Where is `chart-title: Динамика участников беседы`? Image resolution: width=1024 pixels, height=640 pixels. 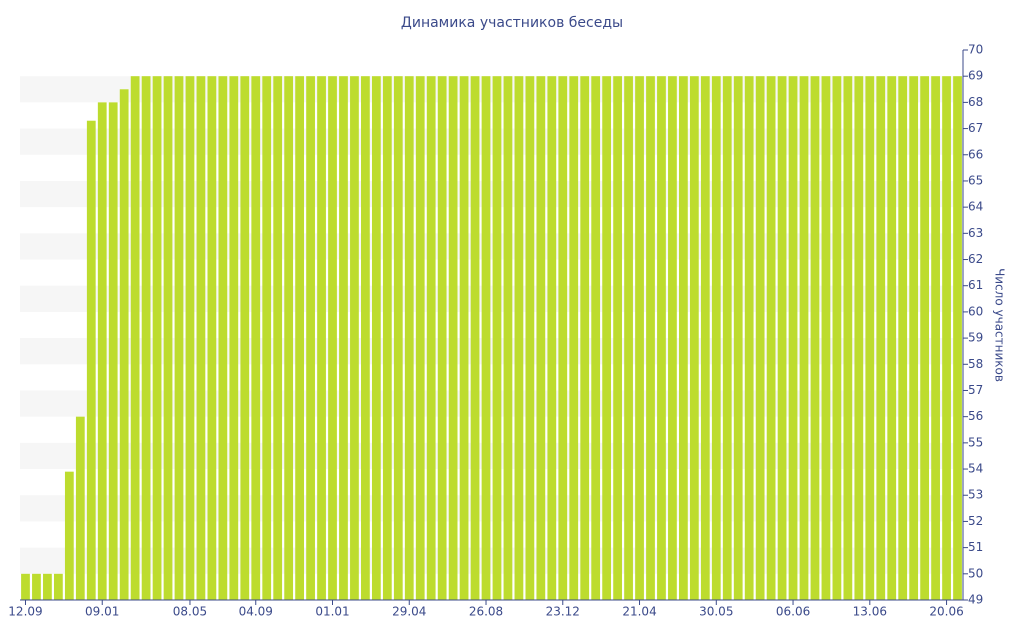 chart-title: Динамика участников беседы is located at coordinates (512, 23).